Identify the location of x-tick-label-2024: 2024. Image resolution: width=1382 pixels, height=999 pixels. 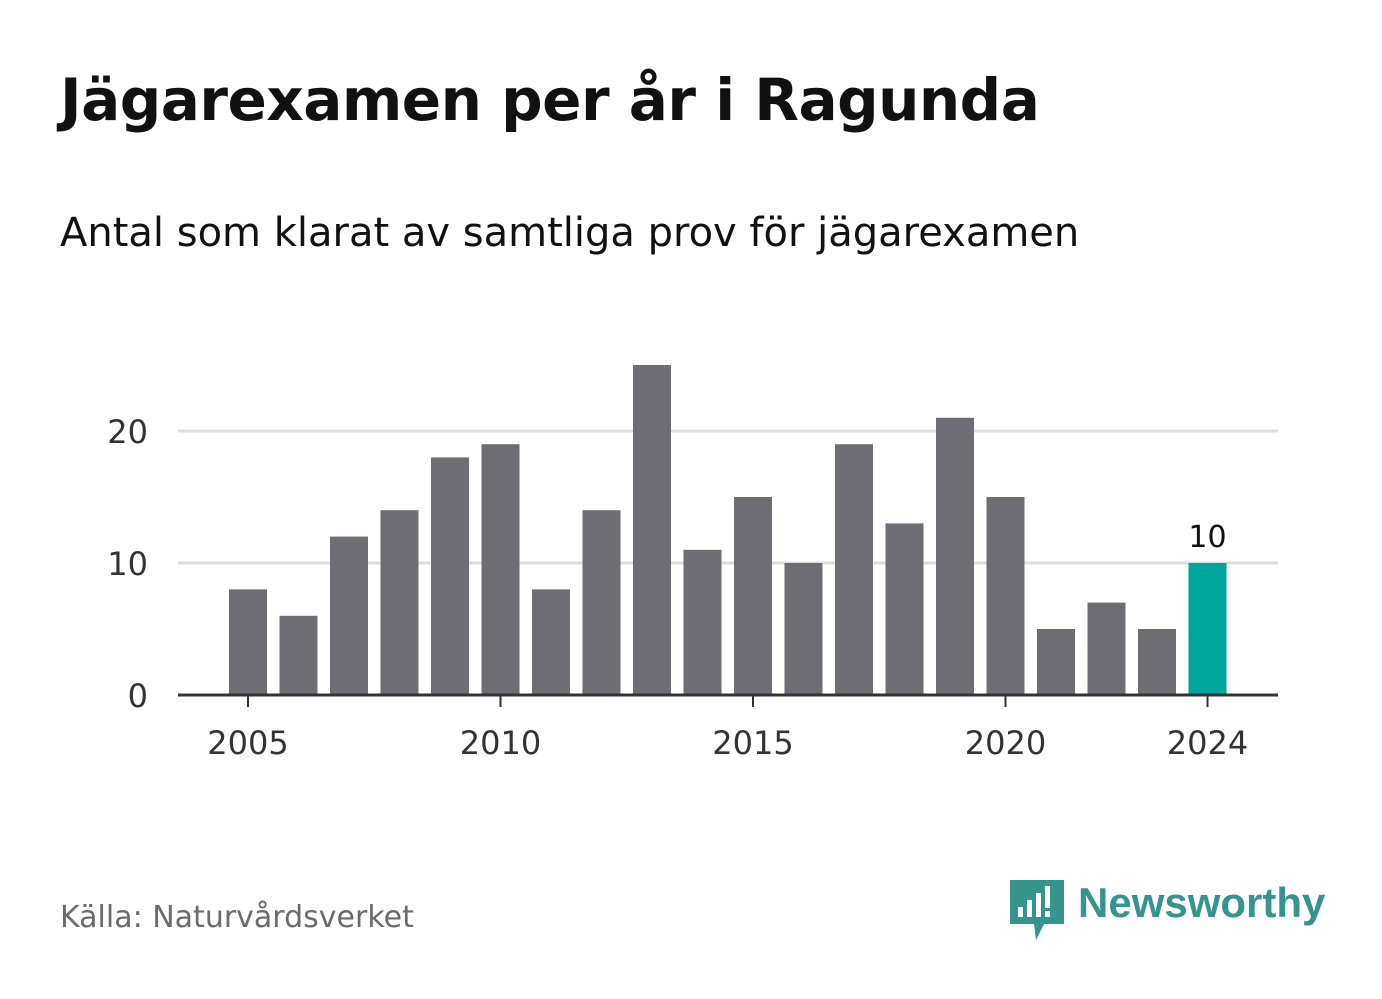
(1207, 743).